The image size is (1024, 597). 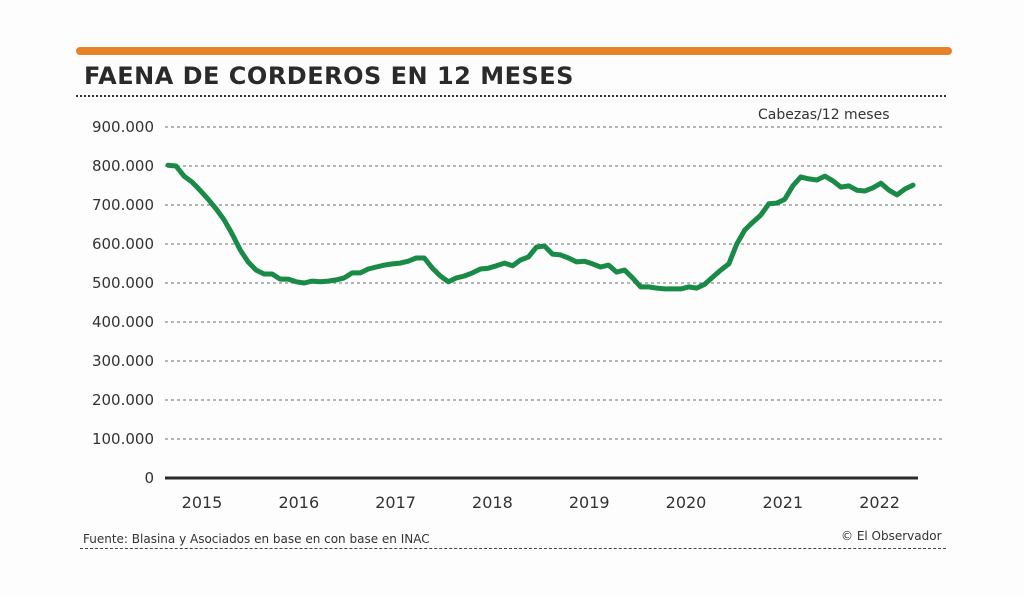 I want to click on x-tick-label: 2016, so click(x=298, y=502).